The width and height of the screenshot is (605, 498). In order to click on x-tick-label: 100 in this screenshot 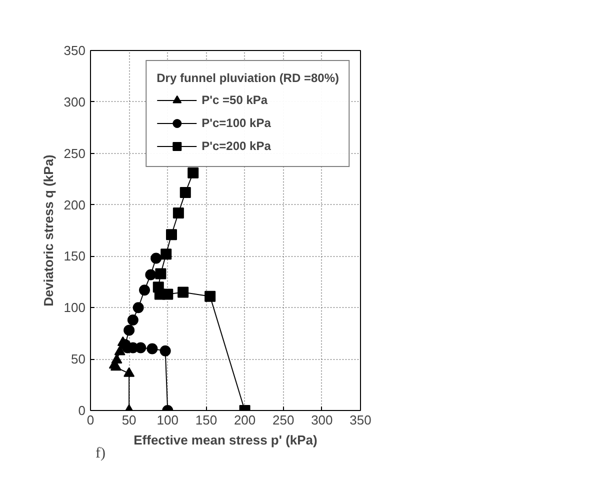, I will do `click(167, 420)`.